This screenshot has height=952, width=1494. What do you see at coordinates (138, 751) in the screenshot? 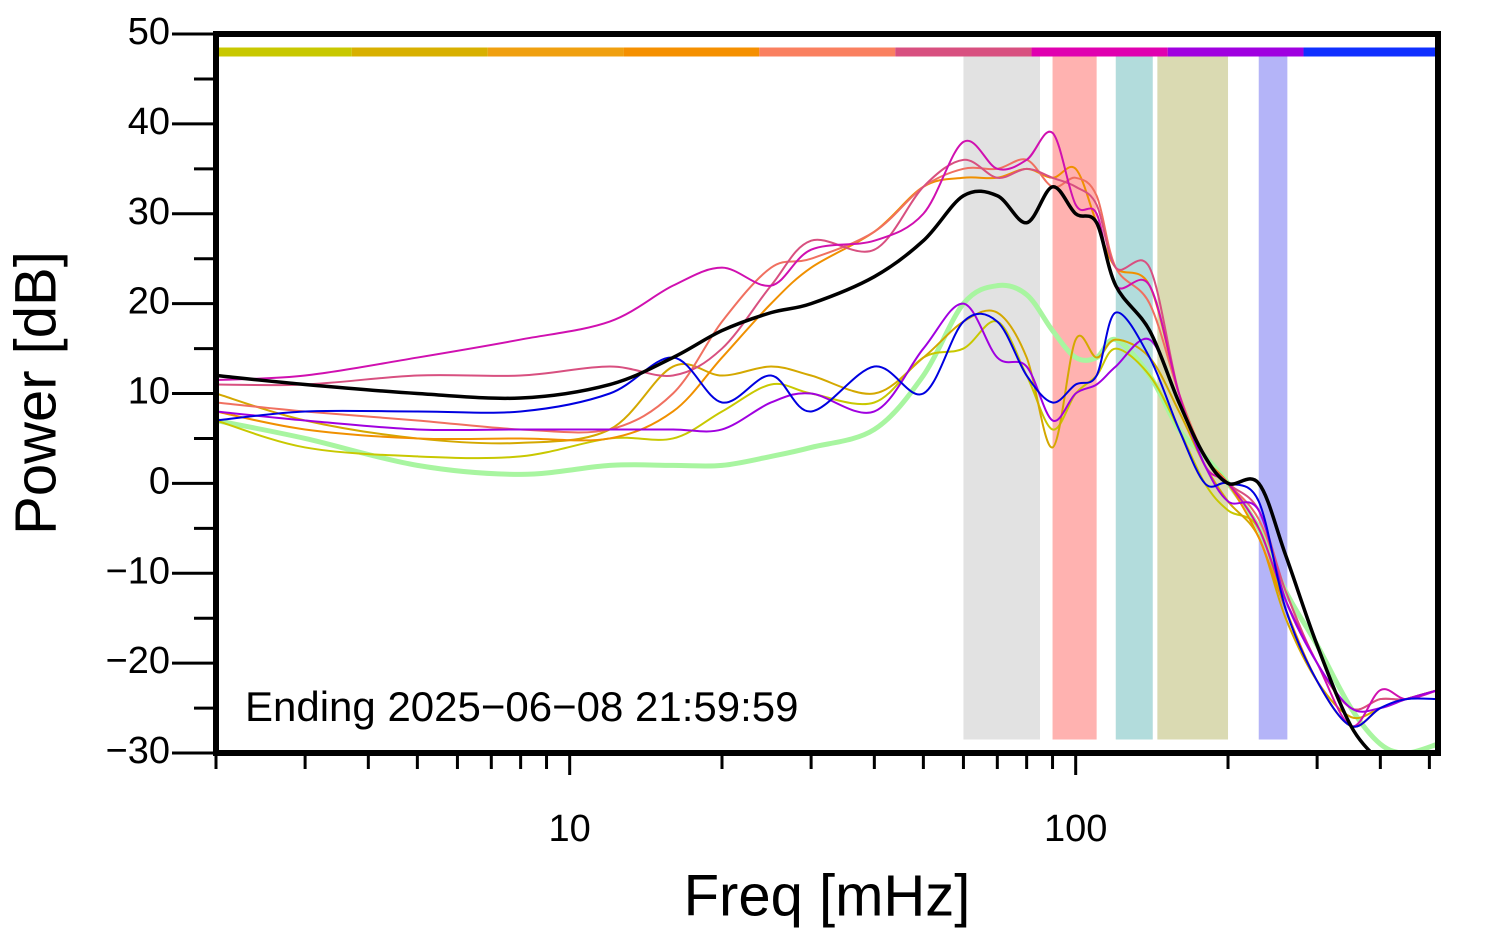
I see `y-tick-label: −30` at bounding box center [138, 751].